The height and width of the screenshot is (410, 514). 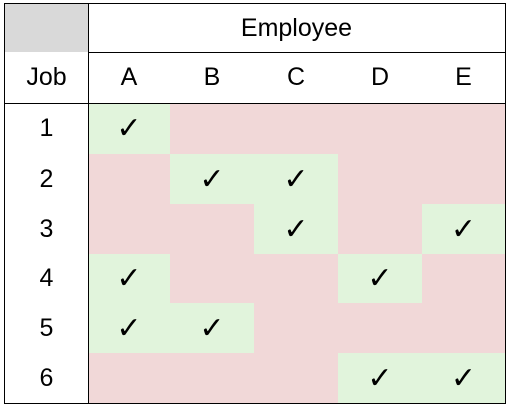 I want to click on row-label: 1, so click(x=46, y=128).